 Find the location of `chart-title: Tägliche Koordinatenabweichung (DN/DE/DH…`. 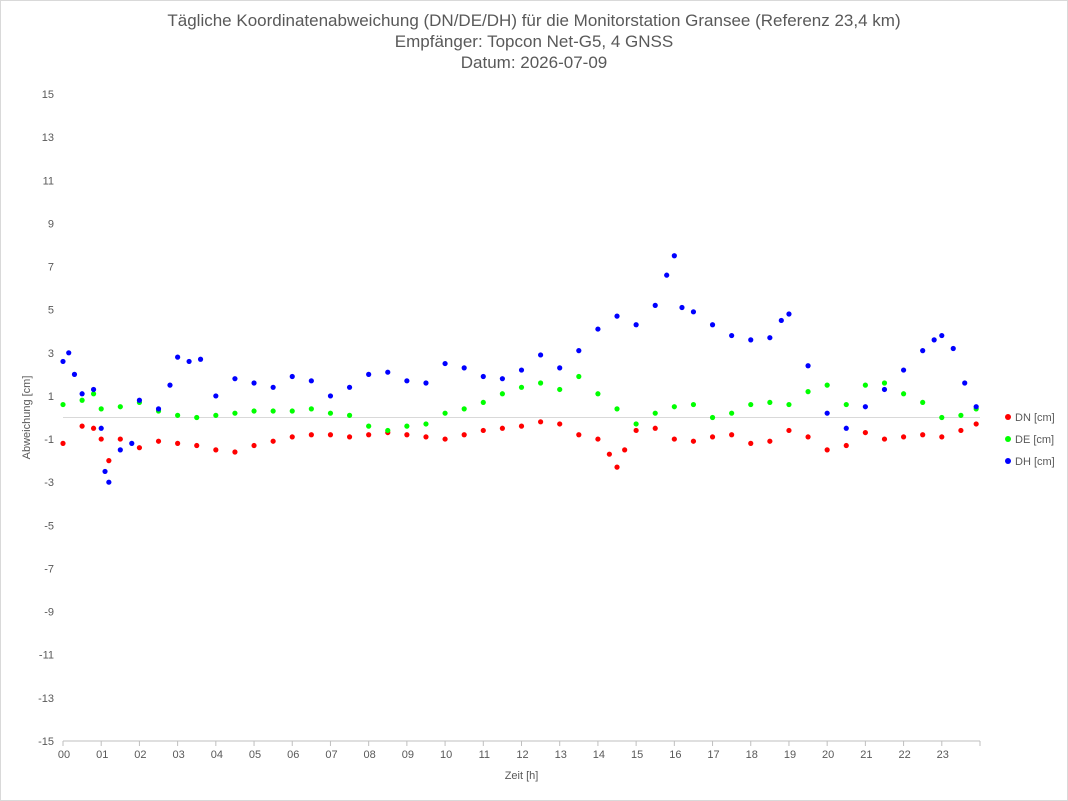

chart-title: Tägliche Koordinatenabweichung (DN/DE/DH… is located at coordinates (534, 20).